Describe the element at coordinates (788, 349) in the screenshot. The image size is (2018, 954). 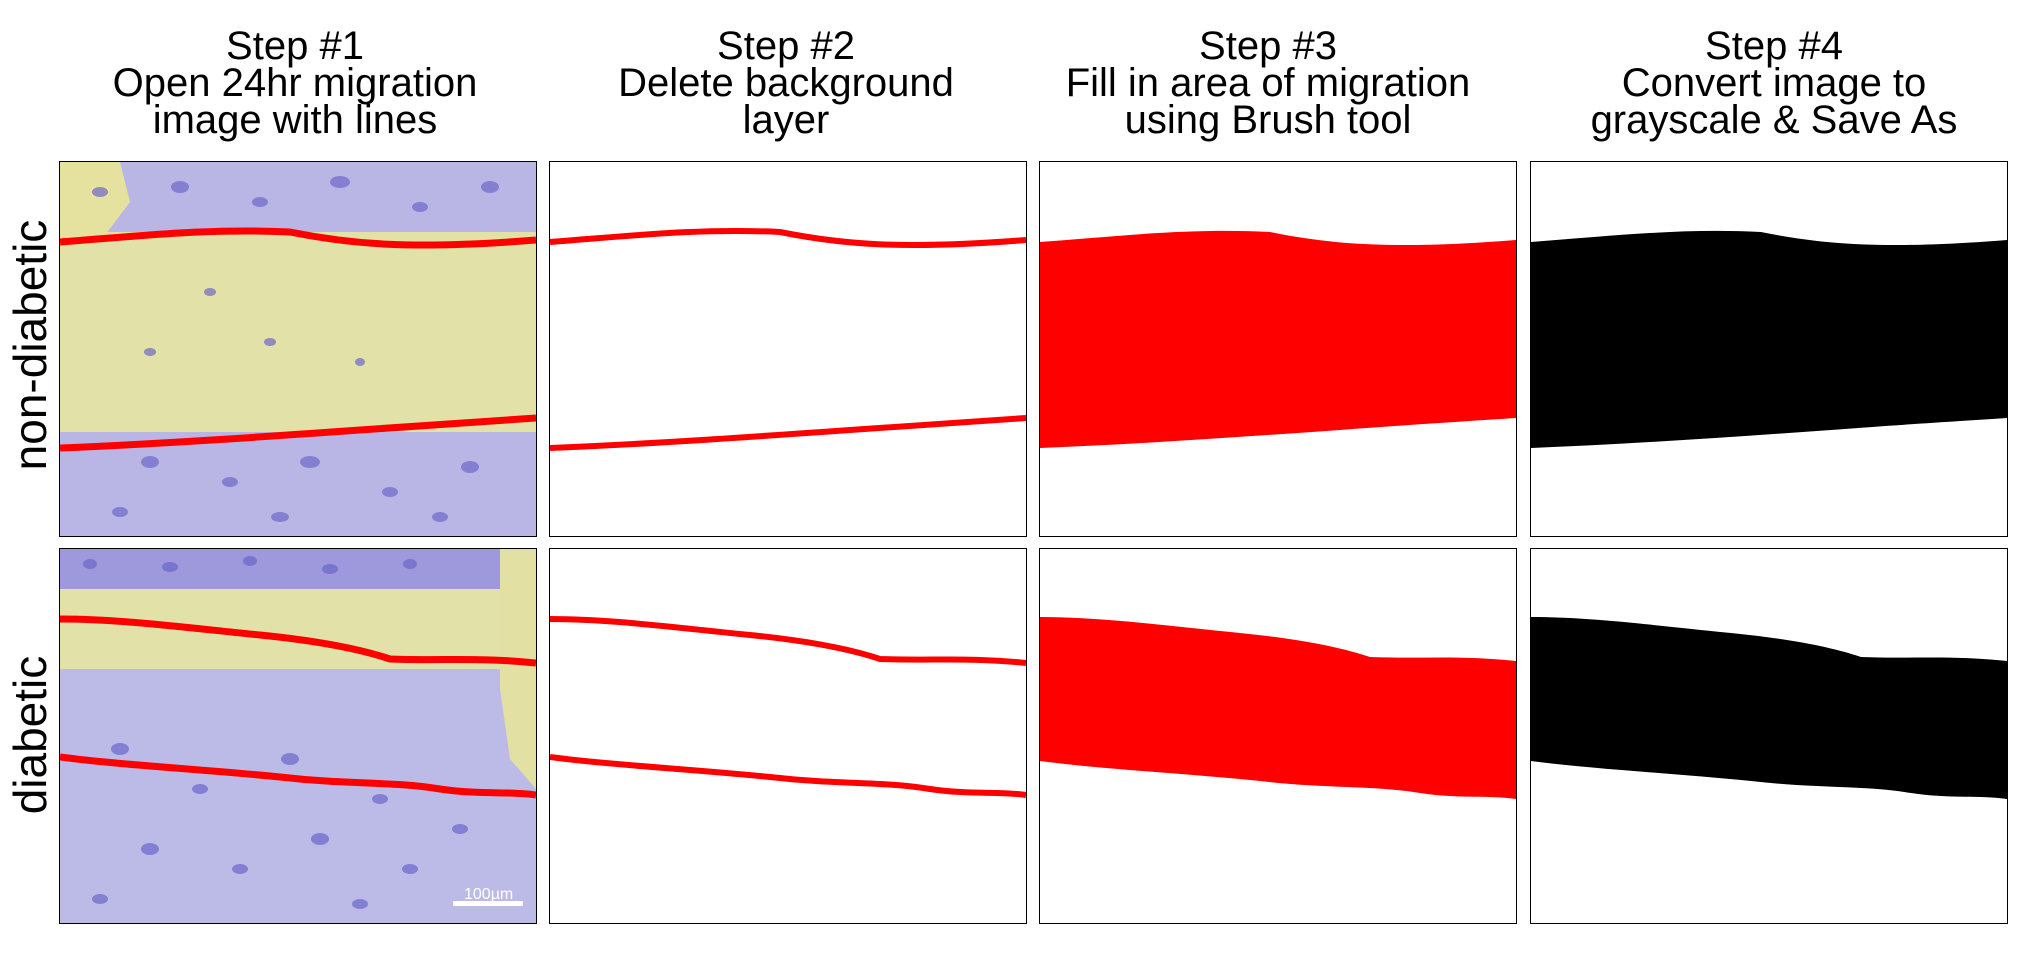
I see `lines-non-diabetic` at that location.